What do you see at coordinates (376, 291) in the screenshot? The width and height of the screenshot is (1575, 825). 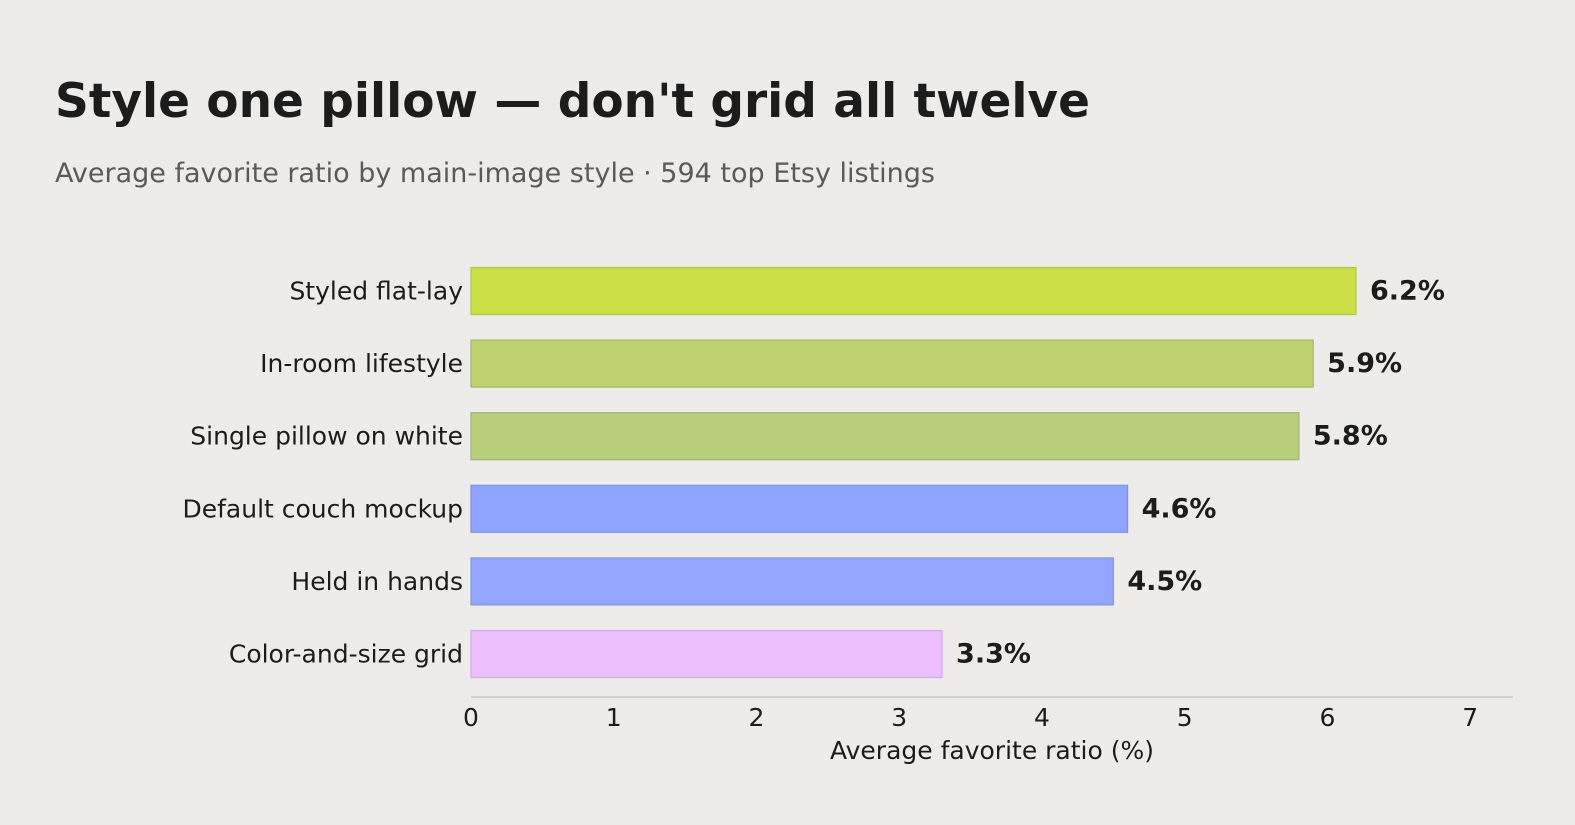 I see `category-label: Styled flat-lay` at bounding box center [376, 291].